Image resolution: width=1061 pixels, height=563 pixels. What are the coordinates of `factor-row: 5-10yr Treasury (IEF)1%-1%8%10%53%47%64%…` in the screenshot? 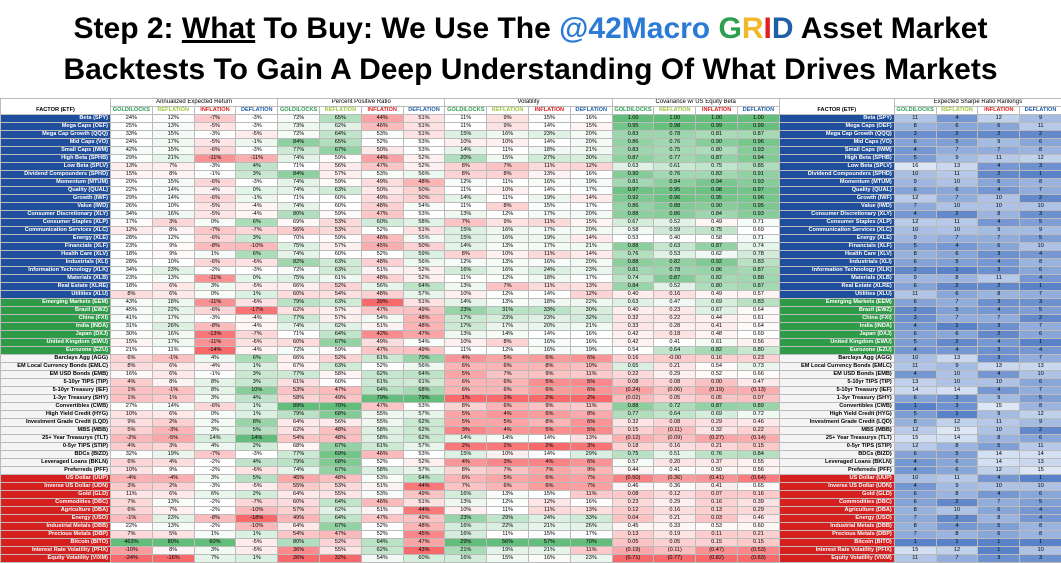 It's located at (531, 391).